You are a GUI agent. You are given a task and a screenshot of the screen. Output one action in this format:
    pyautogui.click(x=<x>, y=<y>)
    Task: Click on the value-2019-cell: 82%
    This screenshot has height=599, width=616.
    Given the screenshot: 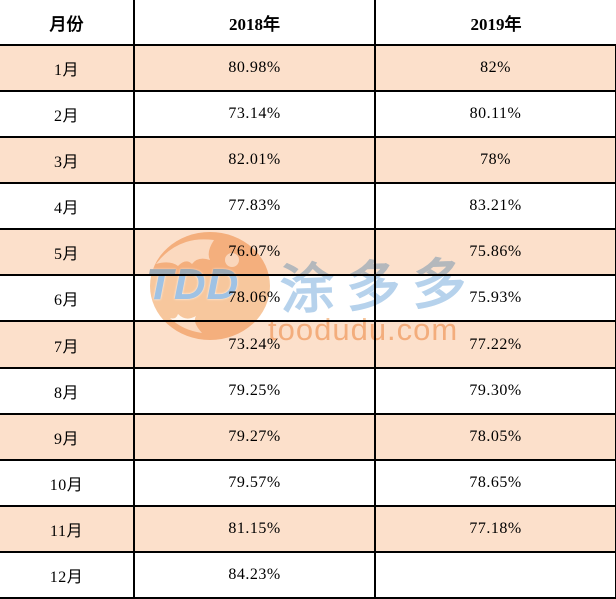 What is the action you would take?
    pyautogui.click(x=495, y=68)
    